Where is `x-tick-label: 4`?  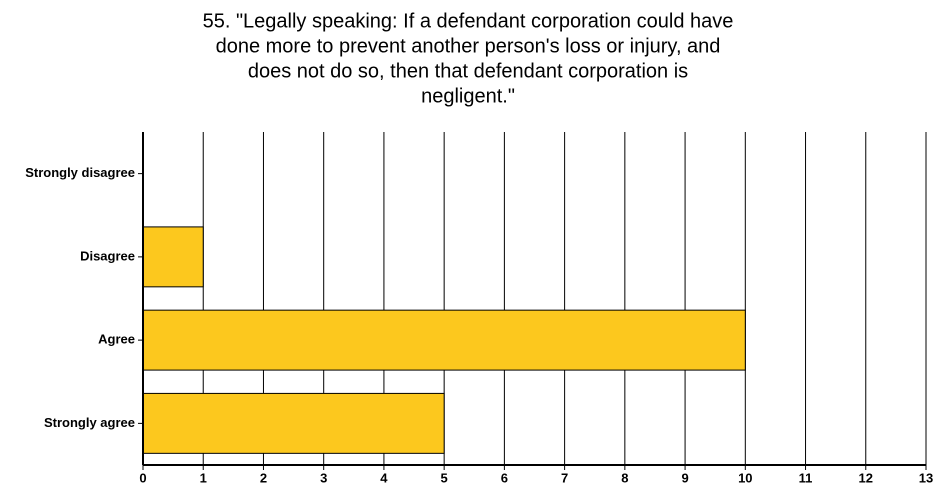 x-tick-label: 4 is located at coordinates (384, 477).